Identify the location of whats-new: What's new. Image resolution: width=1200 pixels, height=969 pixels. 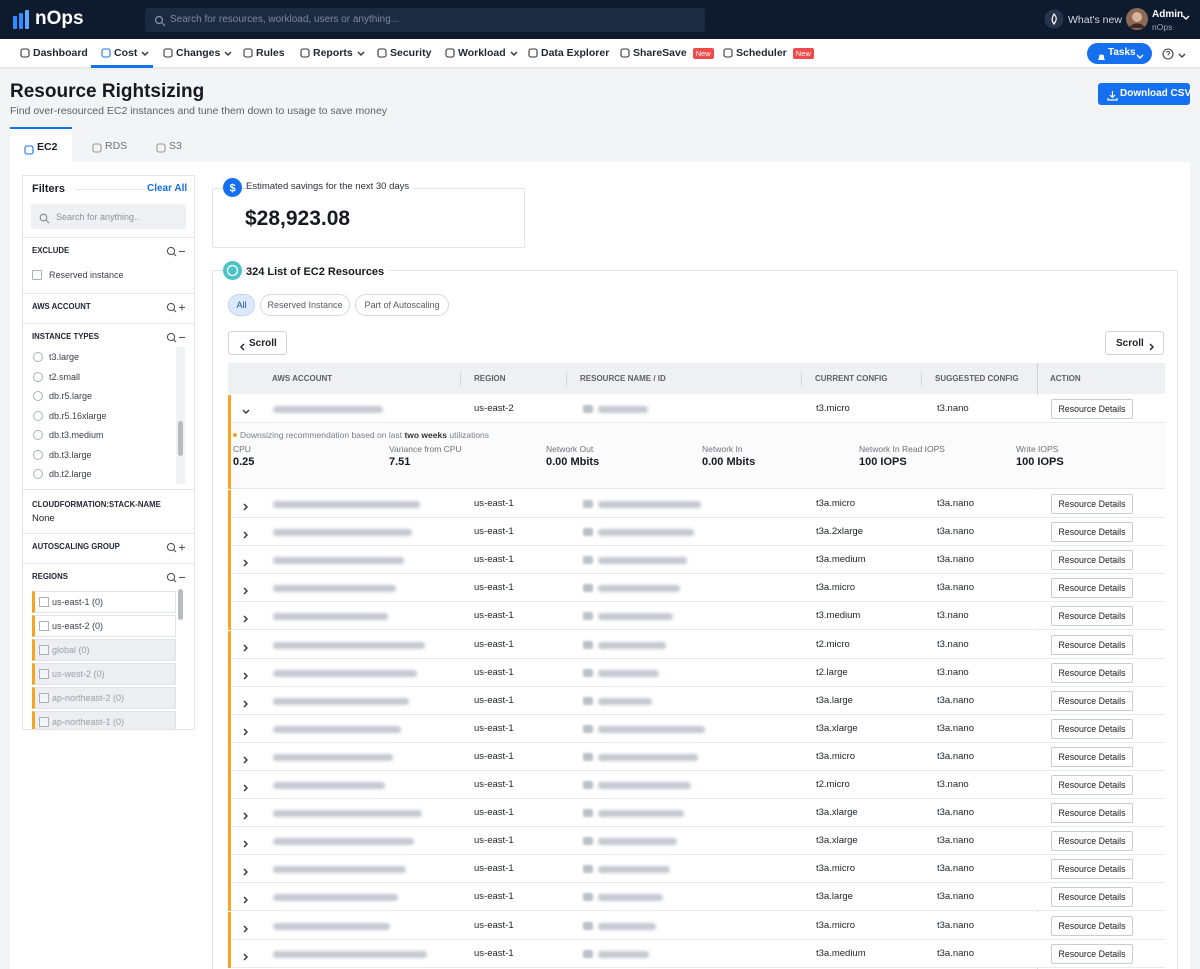
(1095, 20).